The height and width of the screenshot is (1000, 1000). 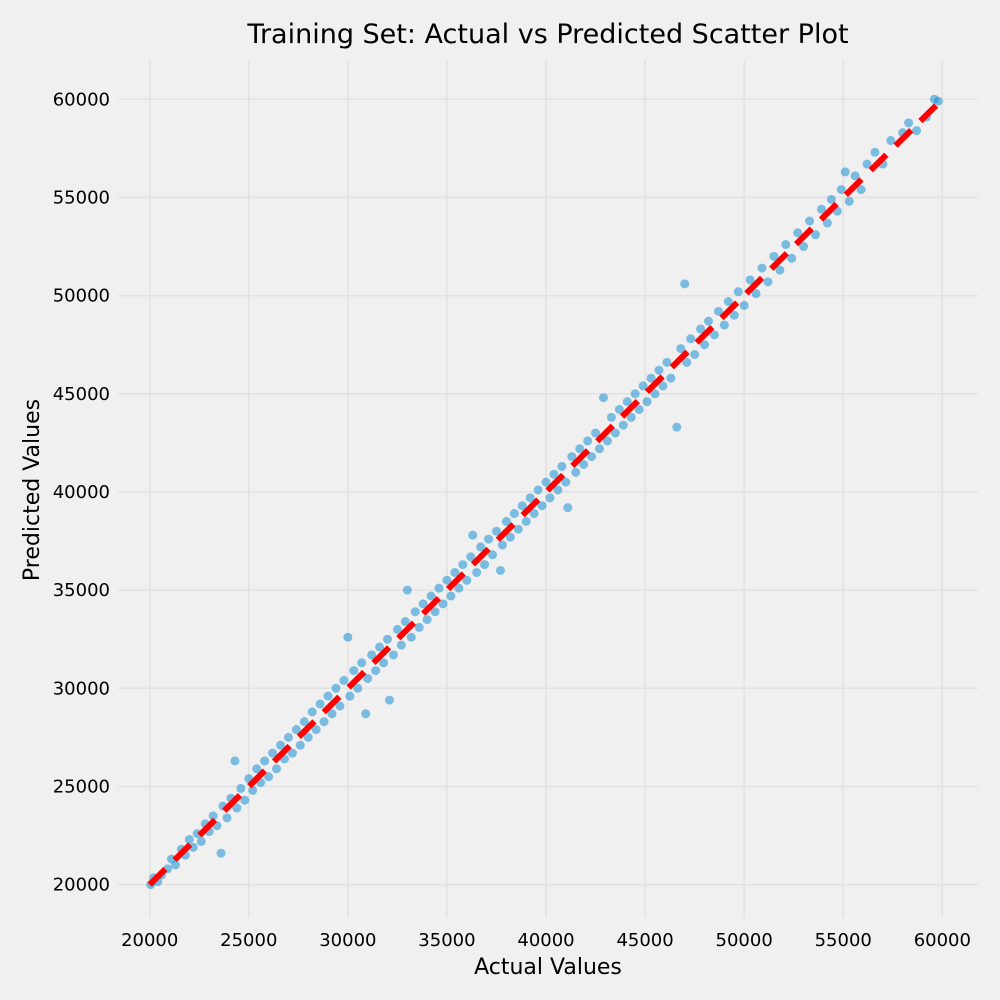 What do you see at coordinates (942, 940) in the screenshot?
I see `x-tick-label: 60000` at bounding box center [942, 940].